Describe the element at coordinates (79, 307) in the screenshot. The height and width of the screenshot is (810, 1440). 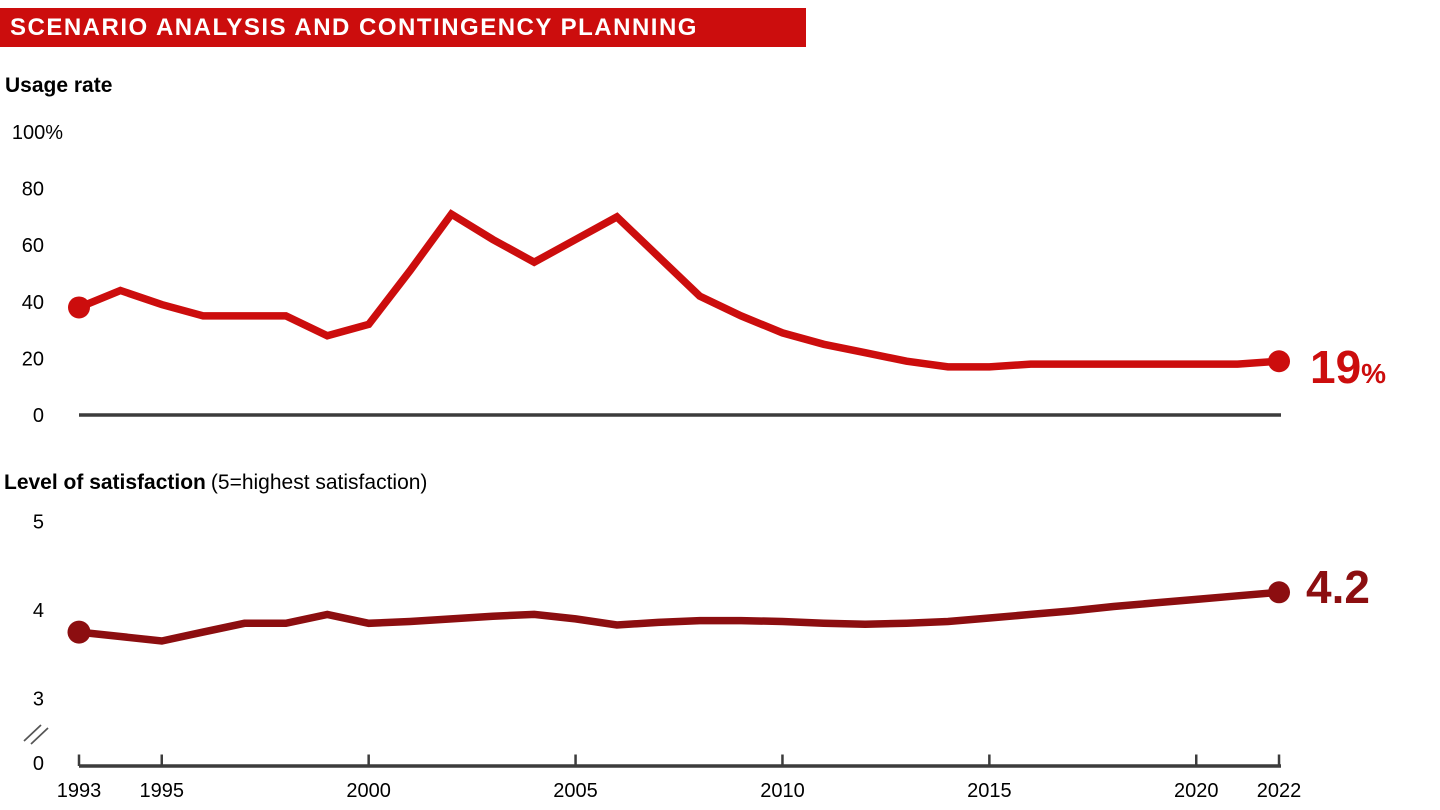
I see `usage-start-marker` at that location.